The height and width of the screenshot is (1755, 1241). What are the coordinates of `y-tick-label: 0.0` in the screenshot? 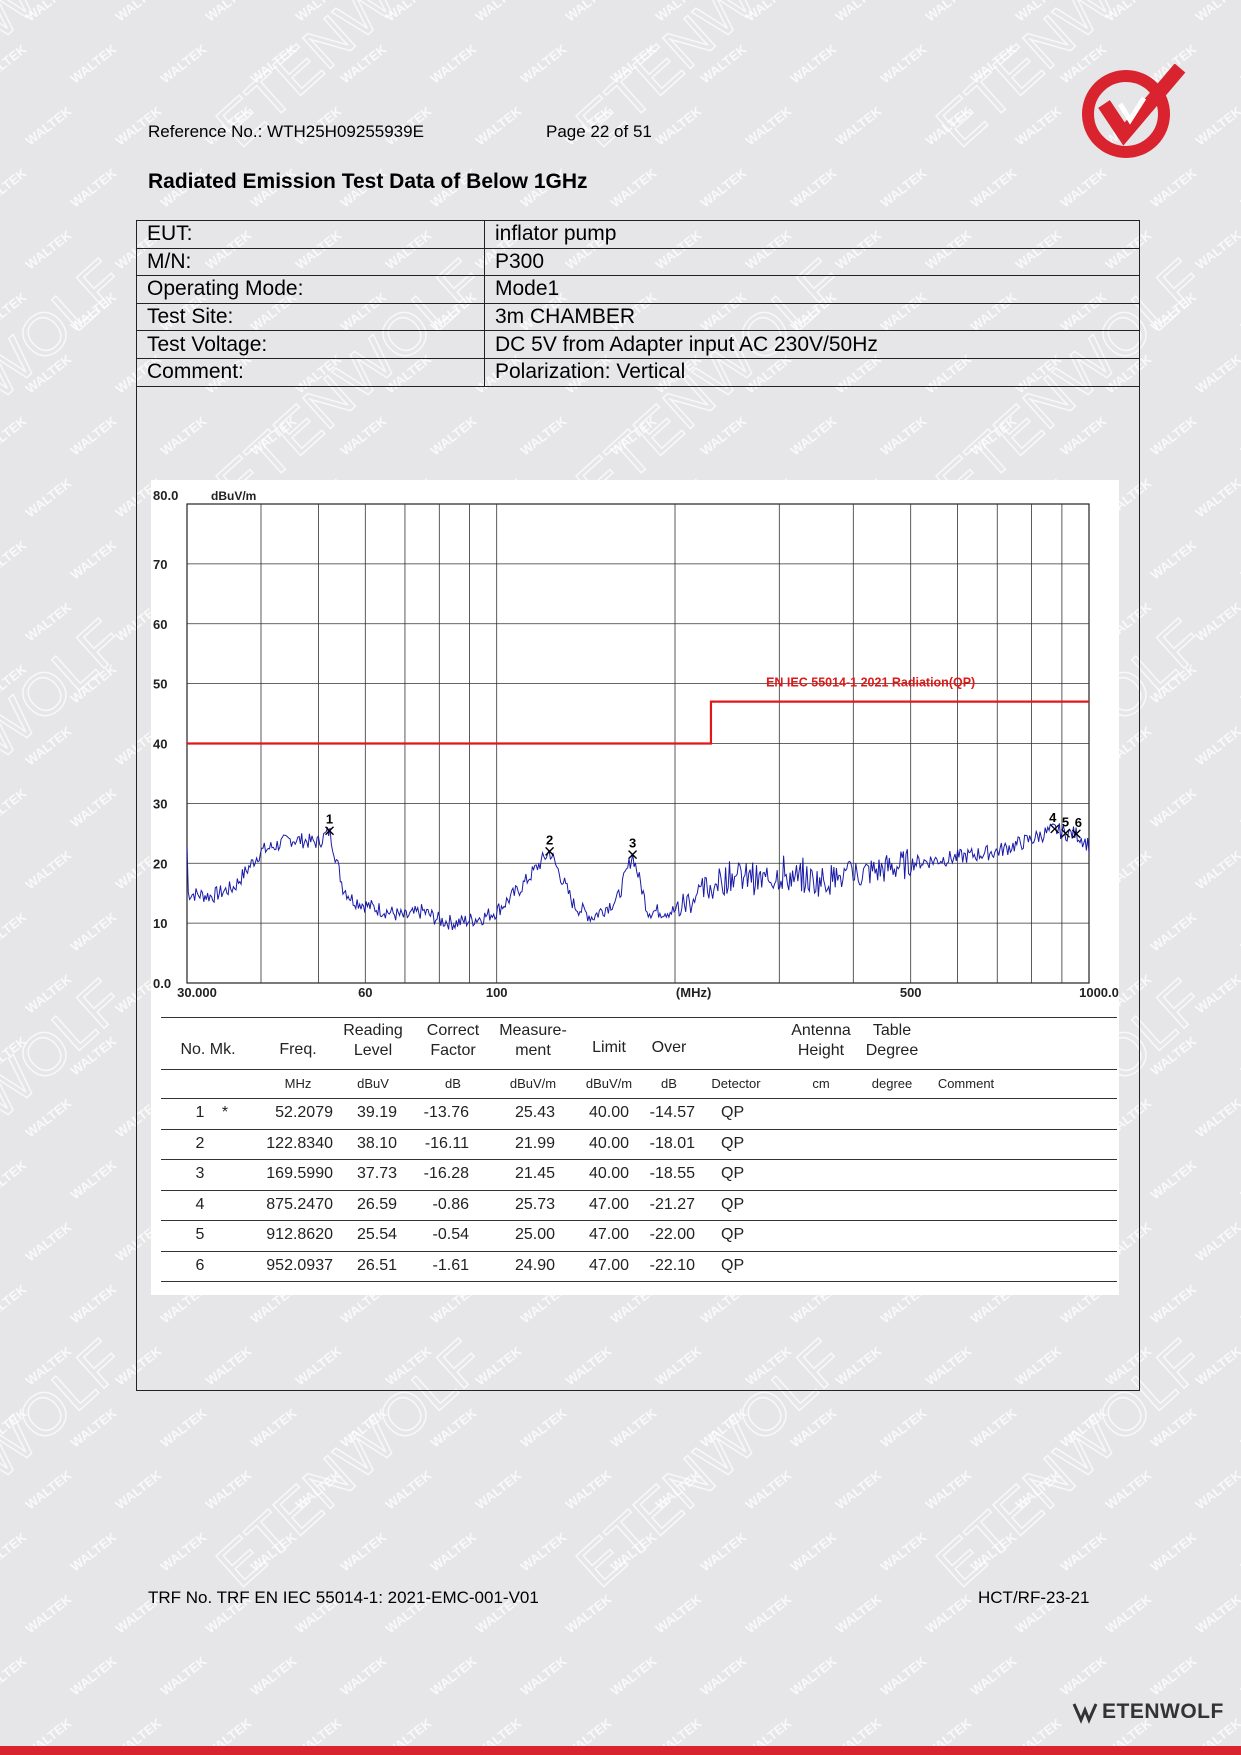 It's located at (162, 983).